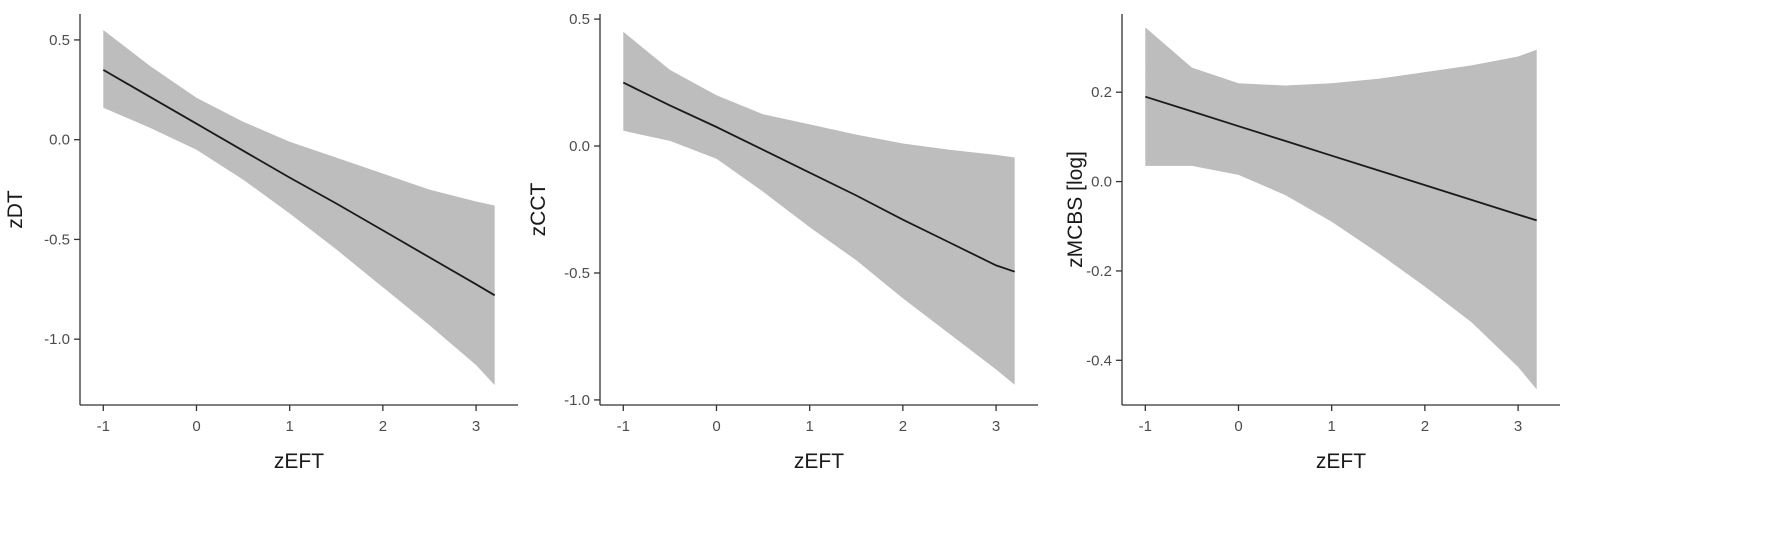 This screenshot has height=539, width=1772. What do you see at coordinates (15, 209) in the screenshot?
I see `y-axis-title: zDT` at bounding box center [15, 209].